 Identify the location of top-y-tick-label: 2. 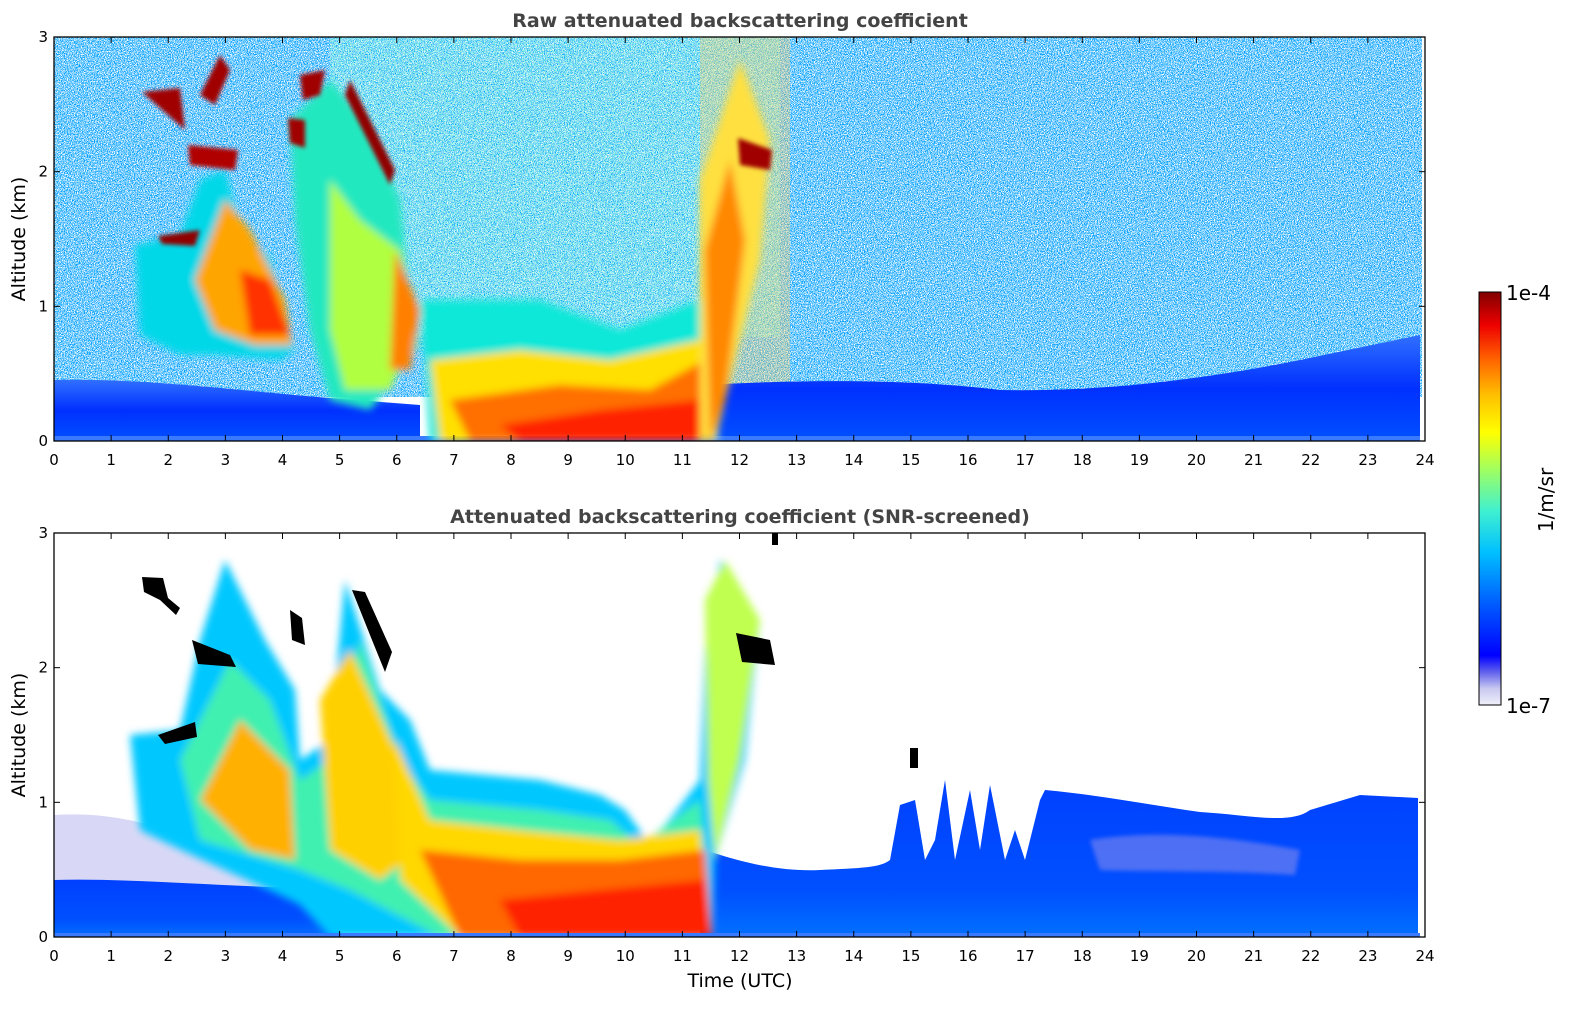
(43, 172).